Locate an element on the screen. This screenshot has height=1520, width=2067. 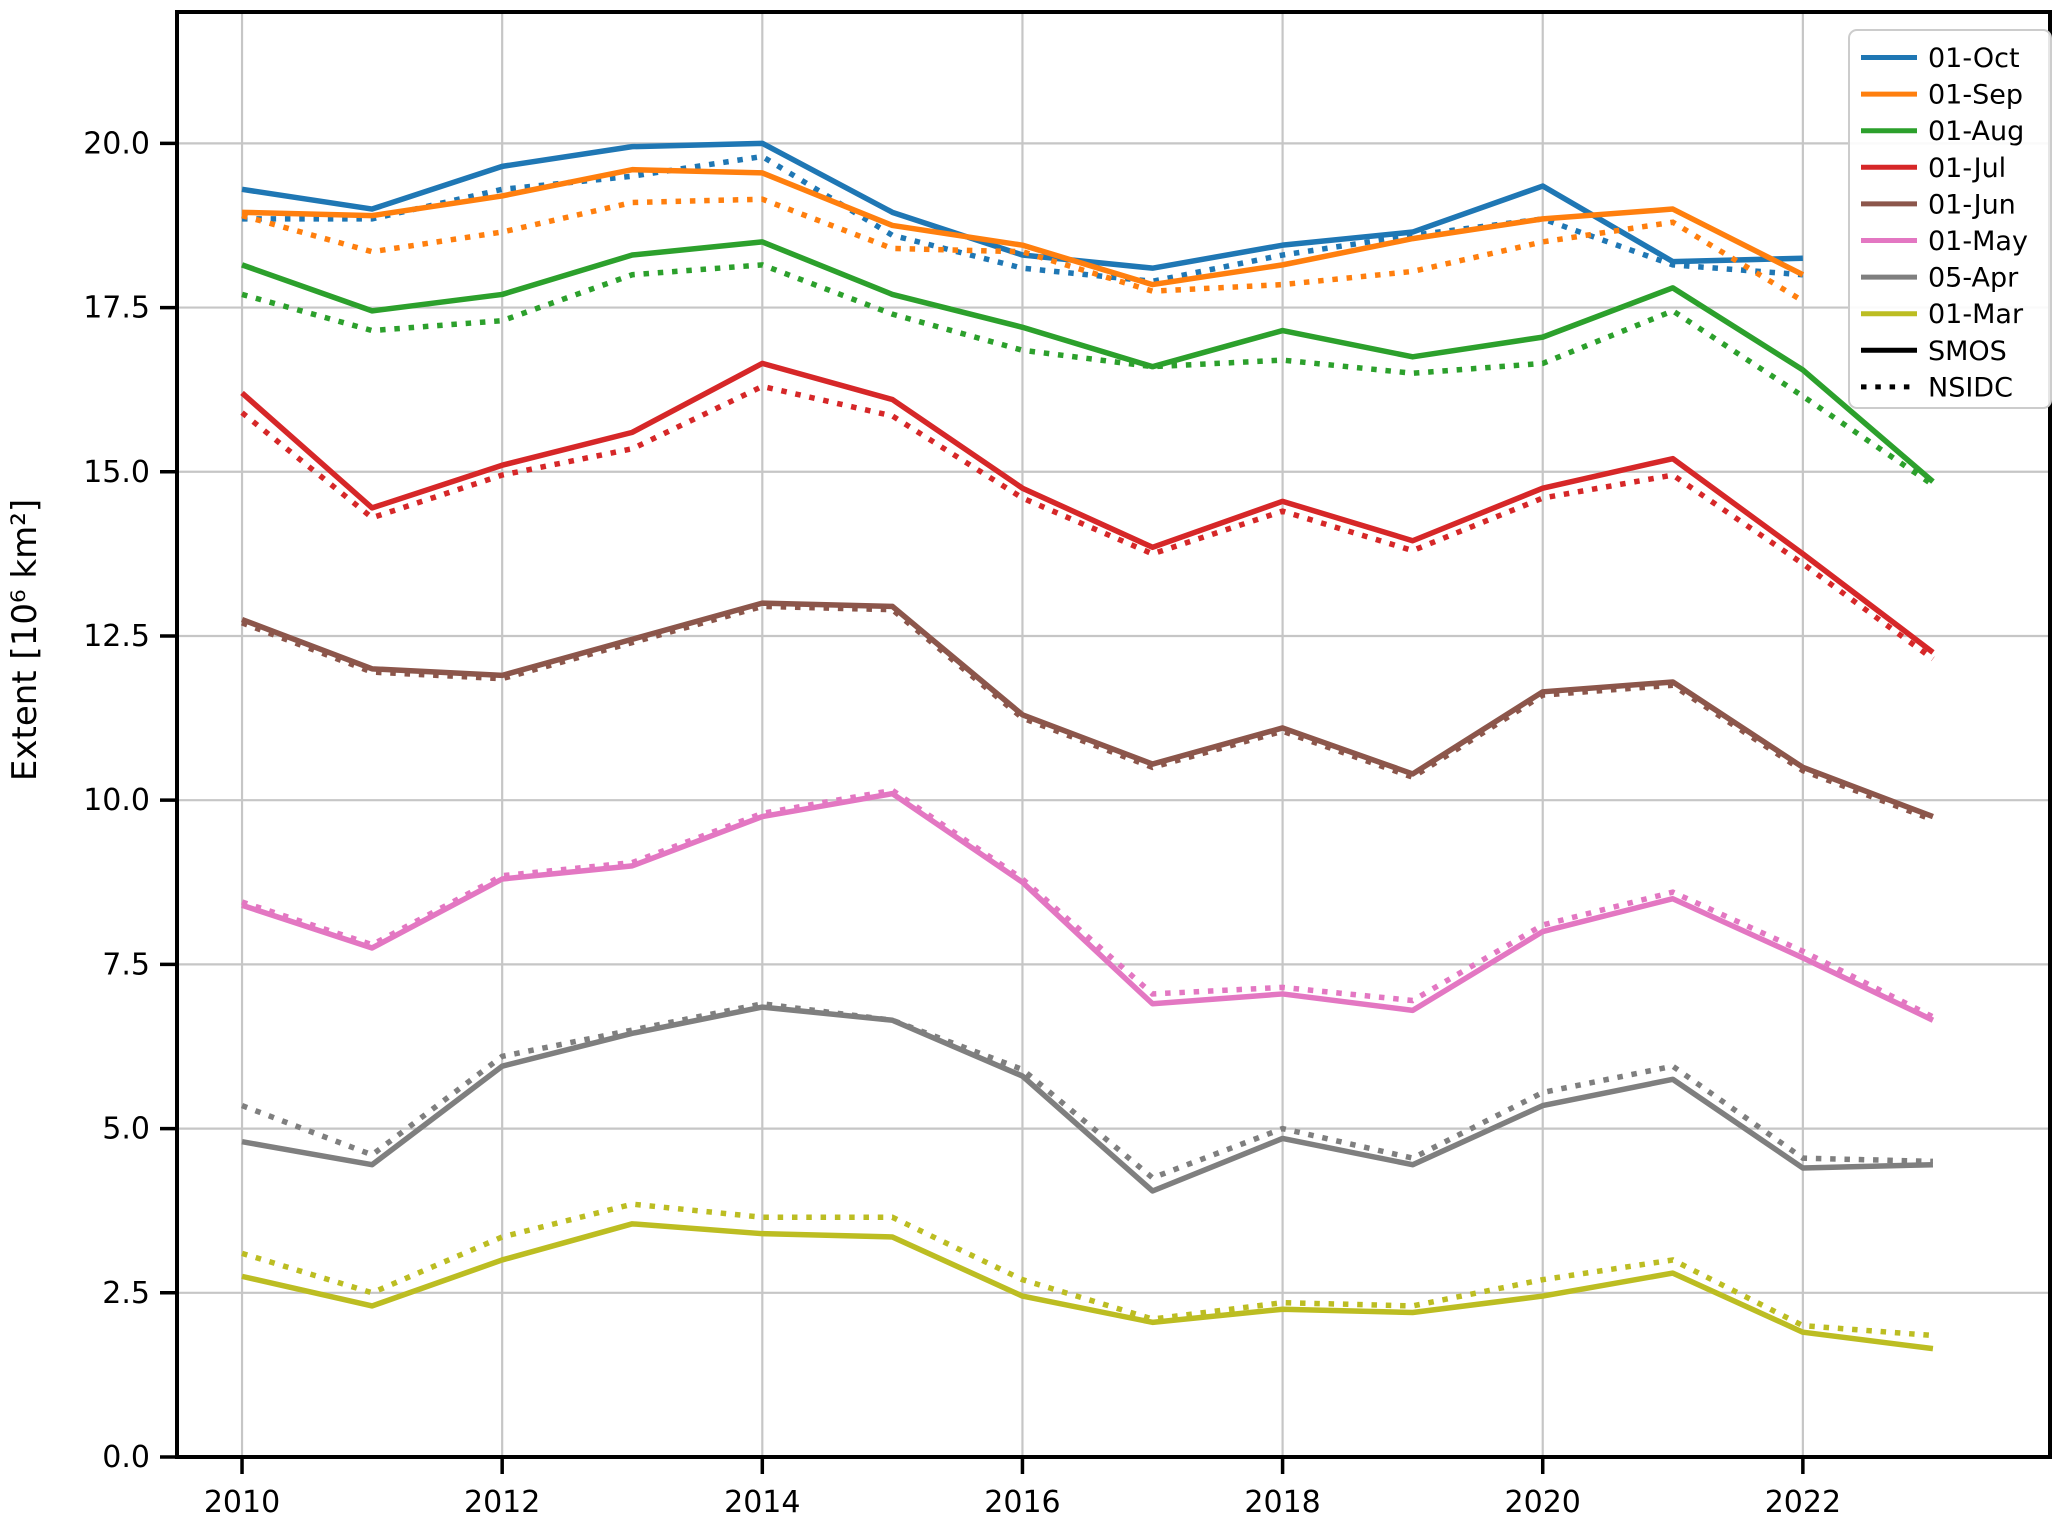
legend-label-01-may: 01-May is located at coordinates (1978, 241).